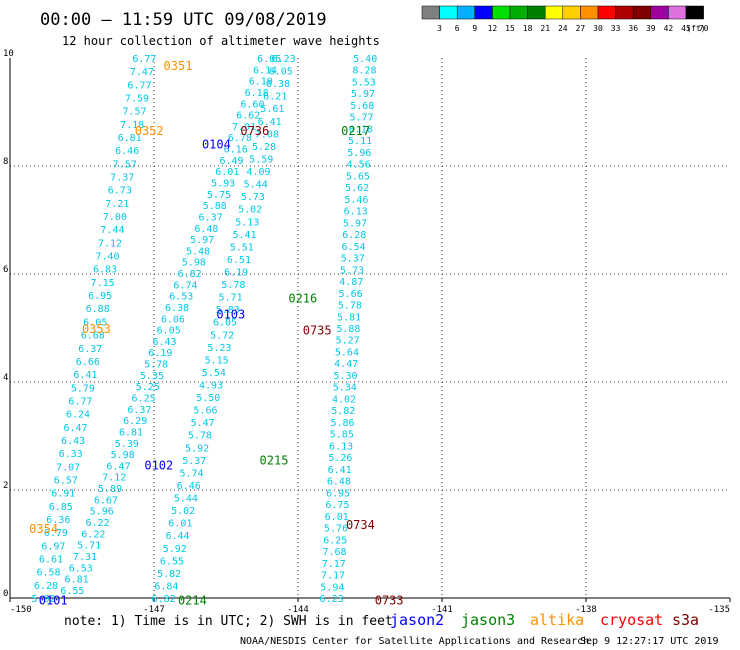 This screenshot has width=740, height=650. Describe the element at coordinates (110, 489) in the screenshot. I see `wave-height-point: 5.89` at that location.